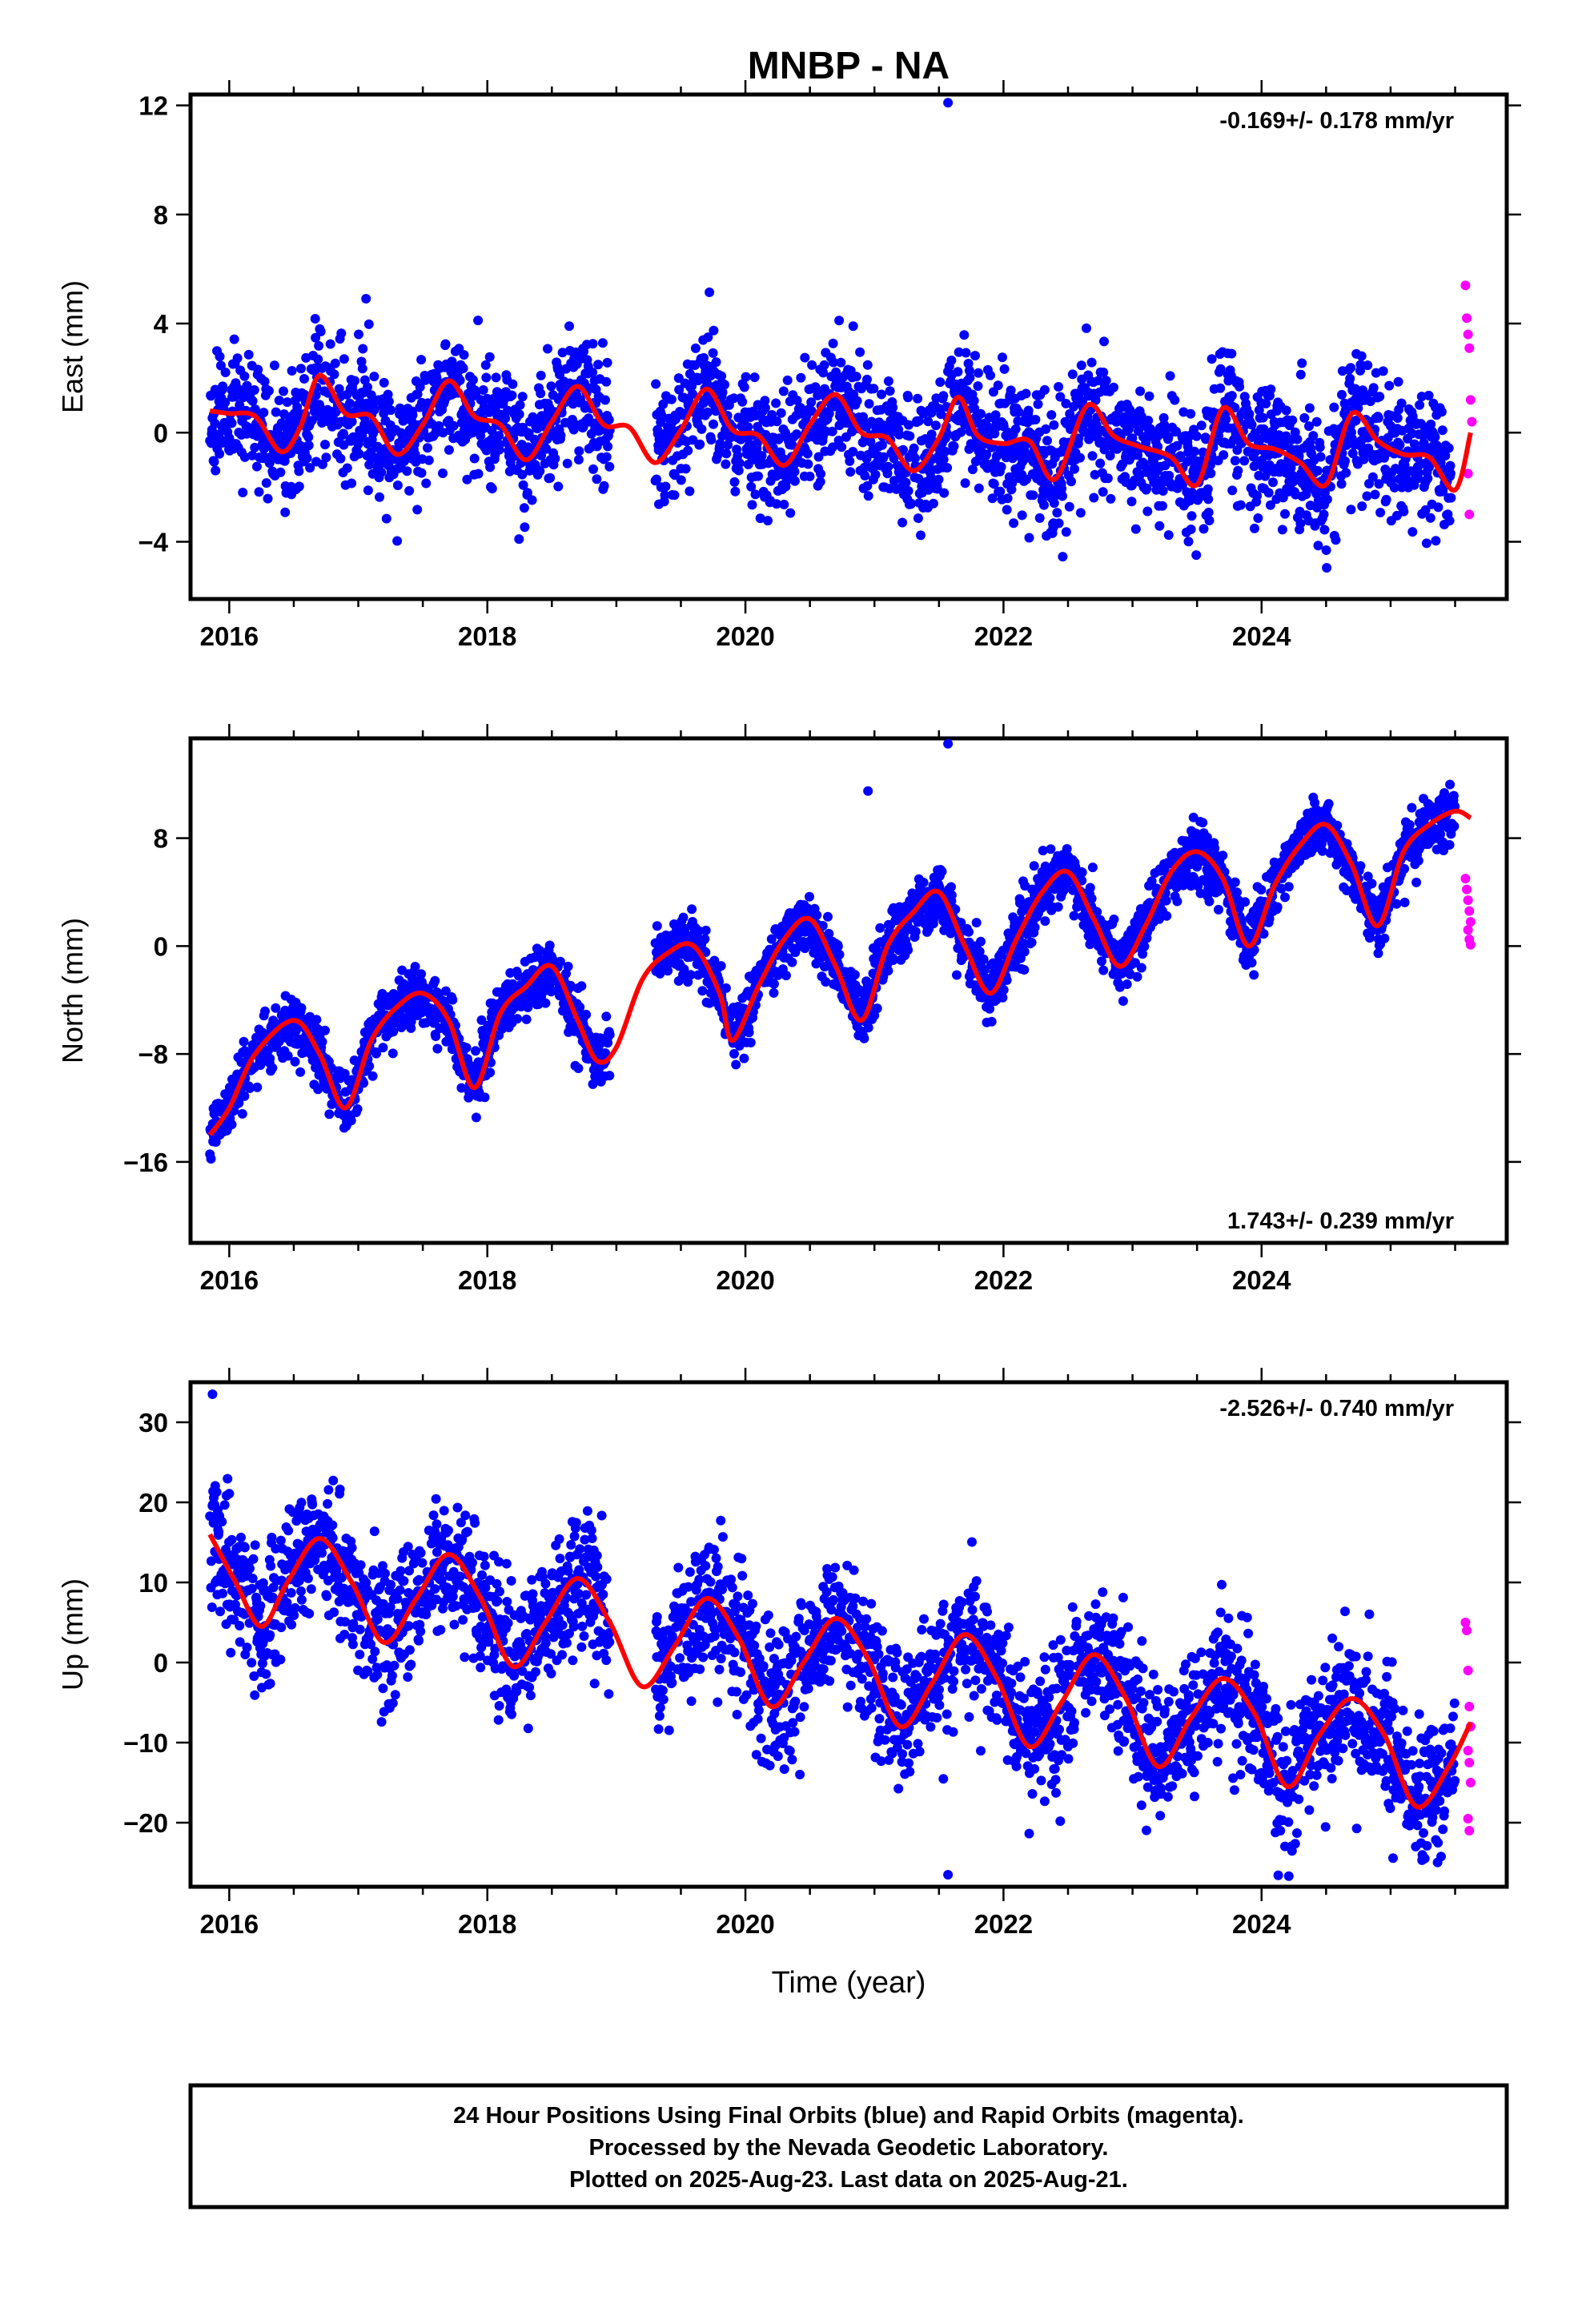 The image size is (1582, 2324). What do you see at coordinates (841, 951) in the screenshot?
I see `north-plot-area` at bounding box center [841, 951].